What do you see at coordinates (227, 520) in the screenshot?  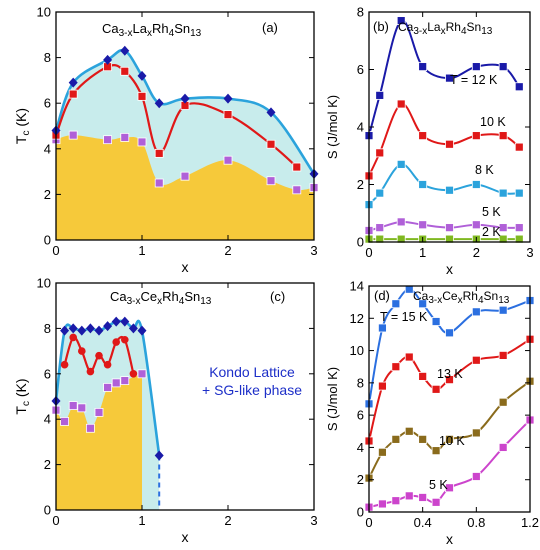 I see `x-tick-label: 2` at bounding box center [227, 520].